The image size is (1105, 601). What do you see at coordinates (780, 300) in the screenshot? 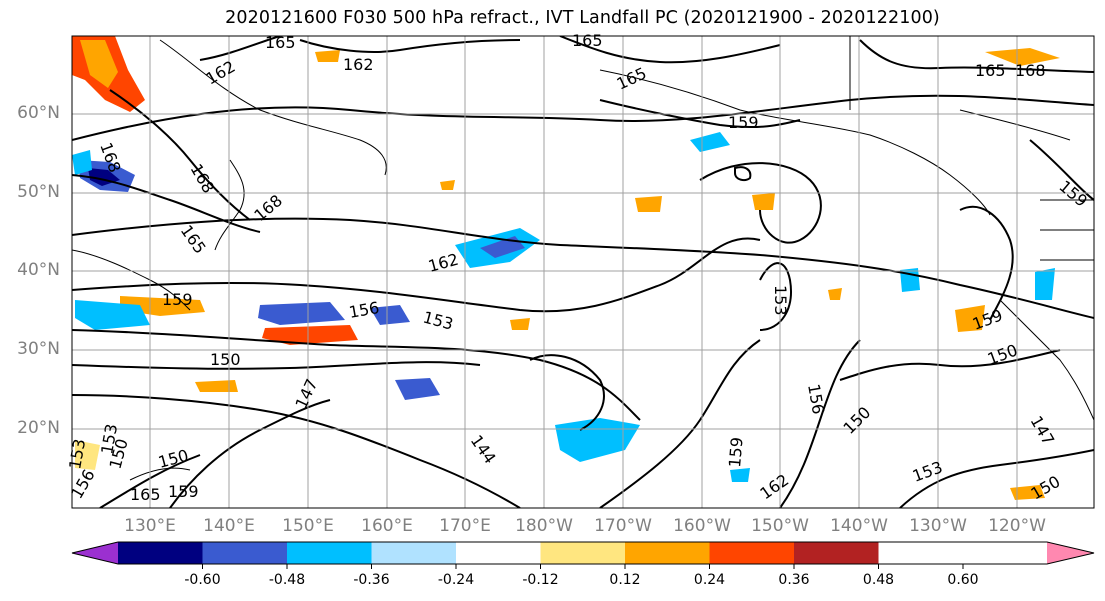
I see `contour-label: 153` at bounding box center [780, 300].